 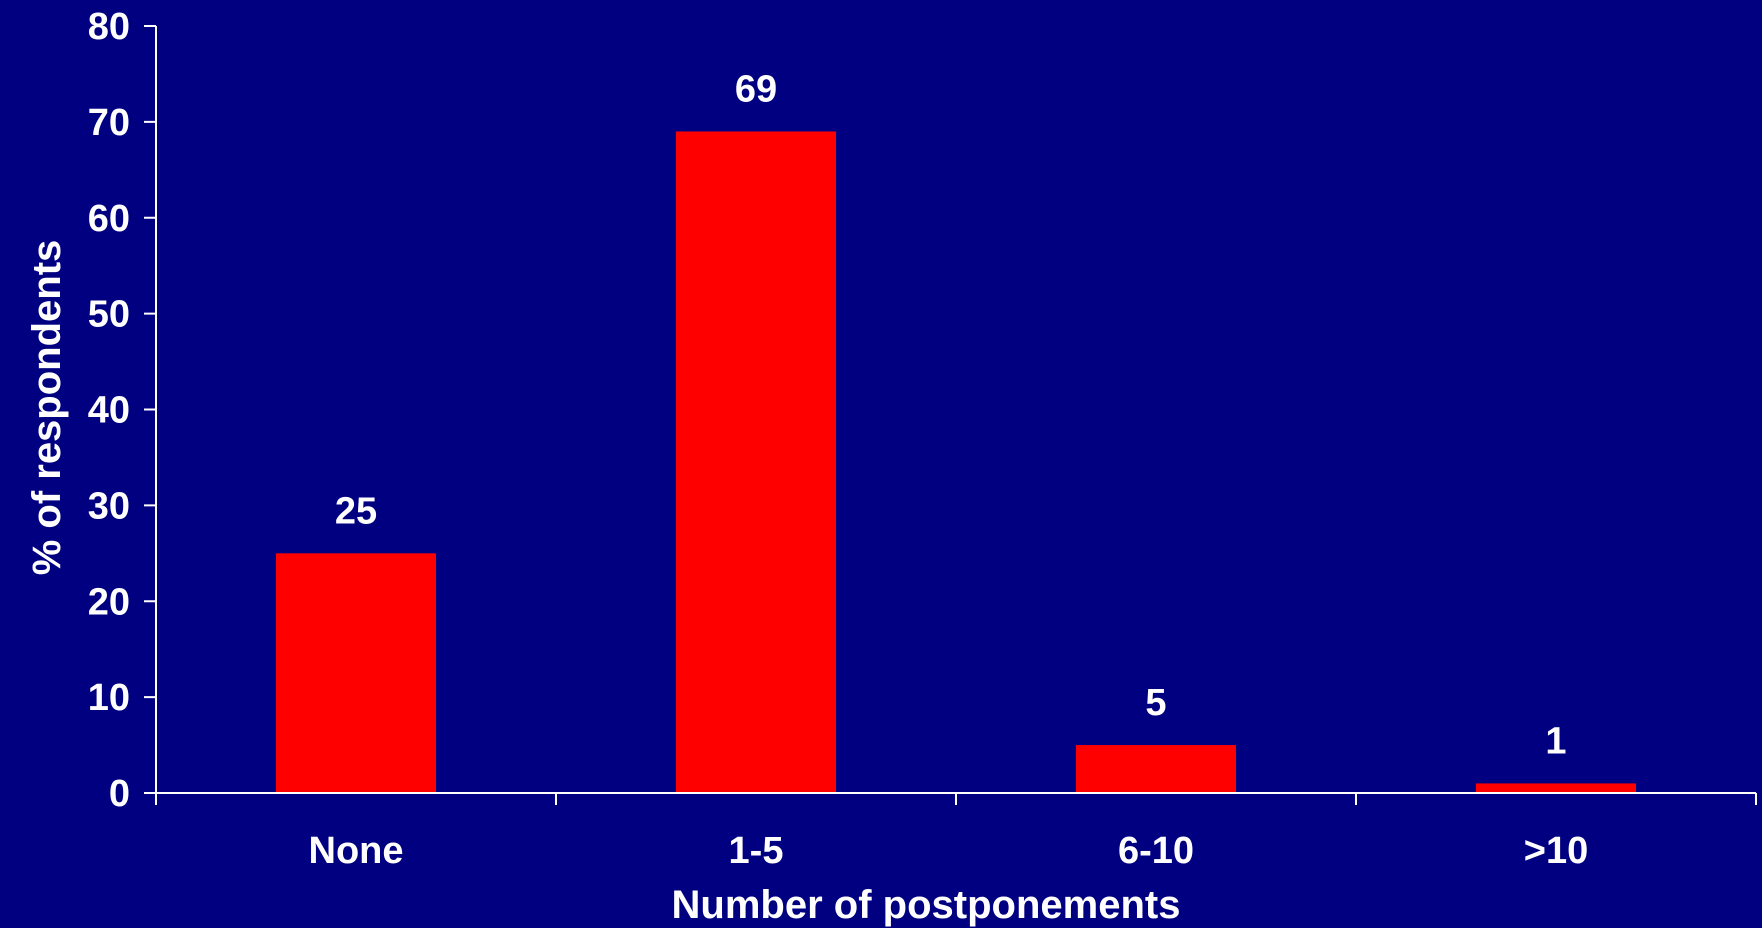 I want to click on y-tick-label: 60, so click(x=109, y=219).